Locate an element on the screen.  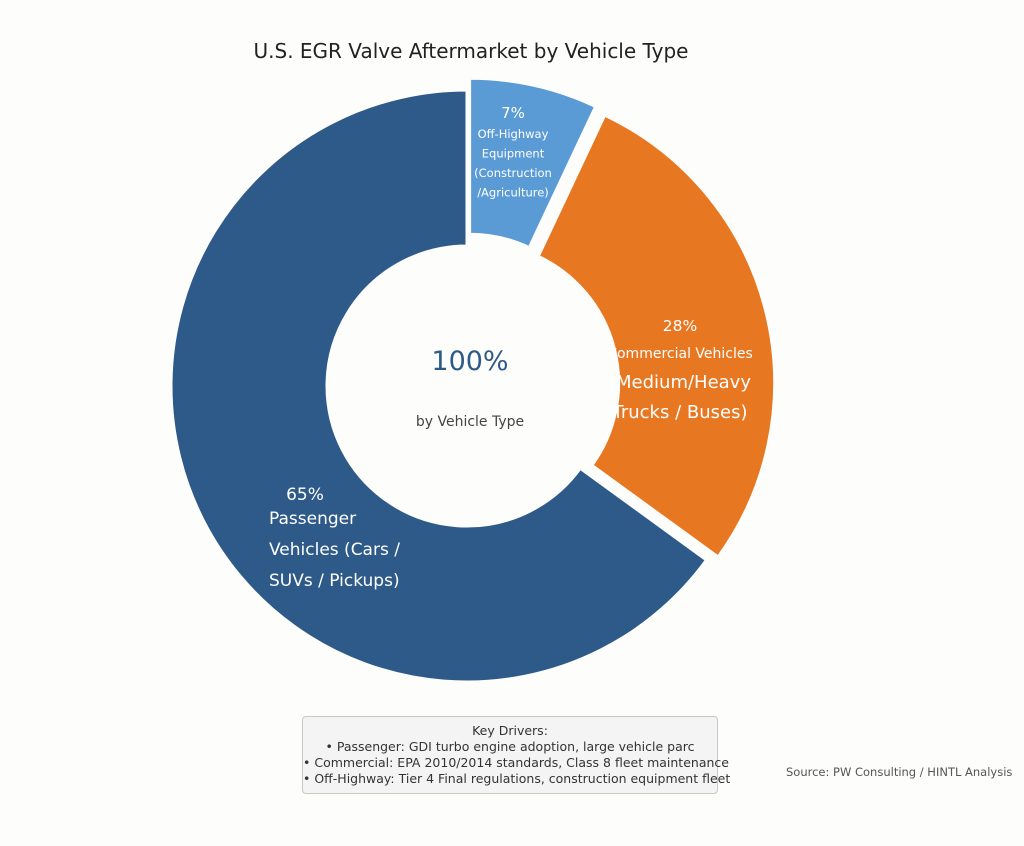
slice-name-label-0-line-1: Equipment is located at coordinates (513, 154).